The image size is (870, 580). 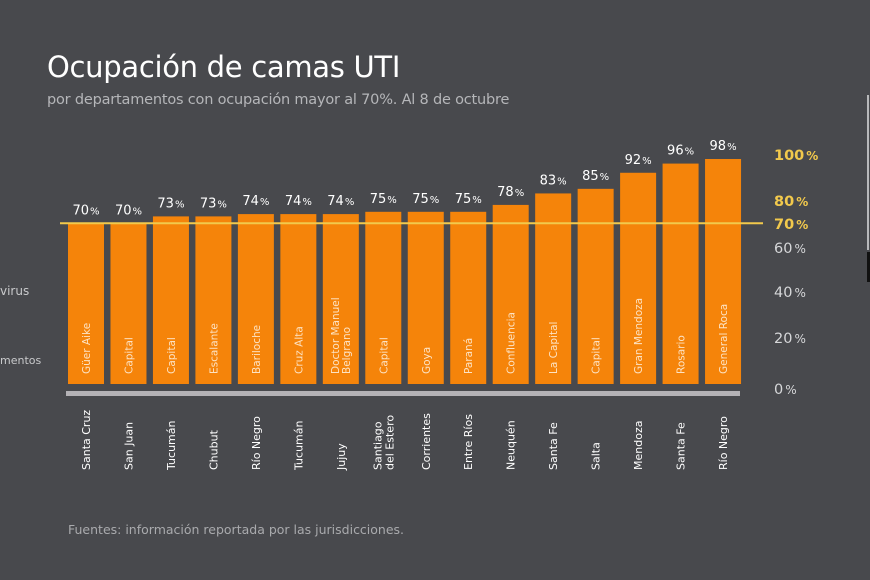 I want to click on bar-value-label: 98%, so click(x=723, y=146).